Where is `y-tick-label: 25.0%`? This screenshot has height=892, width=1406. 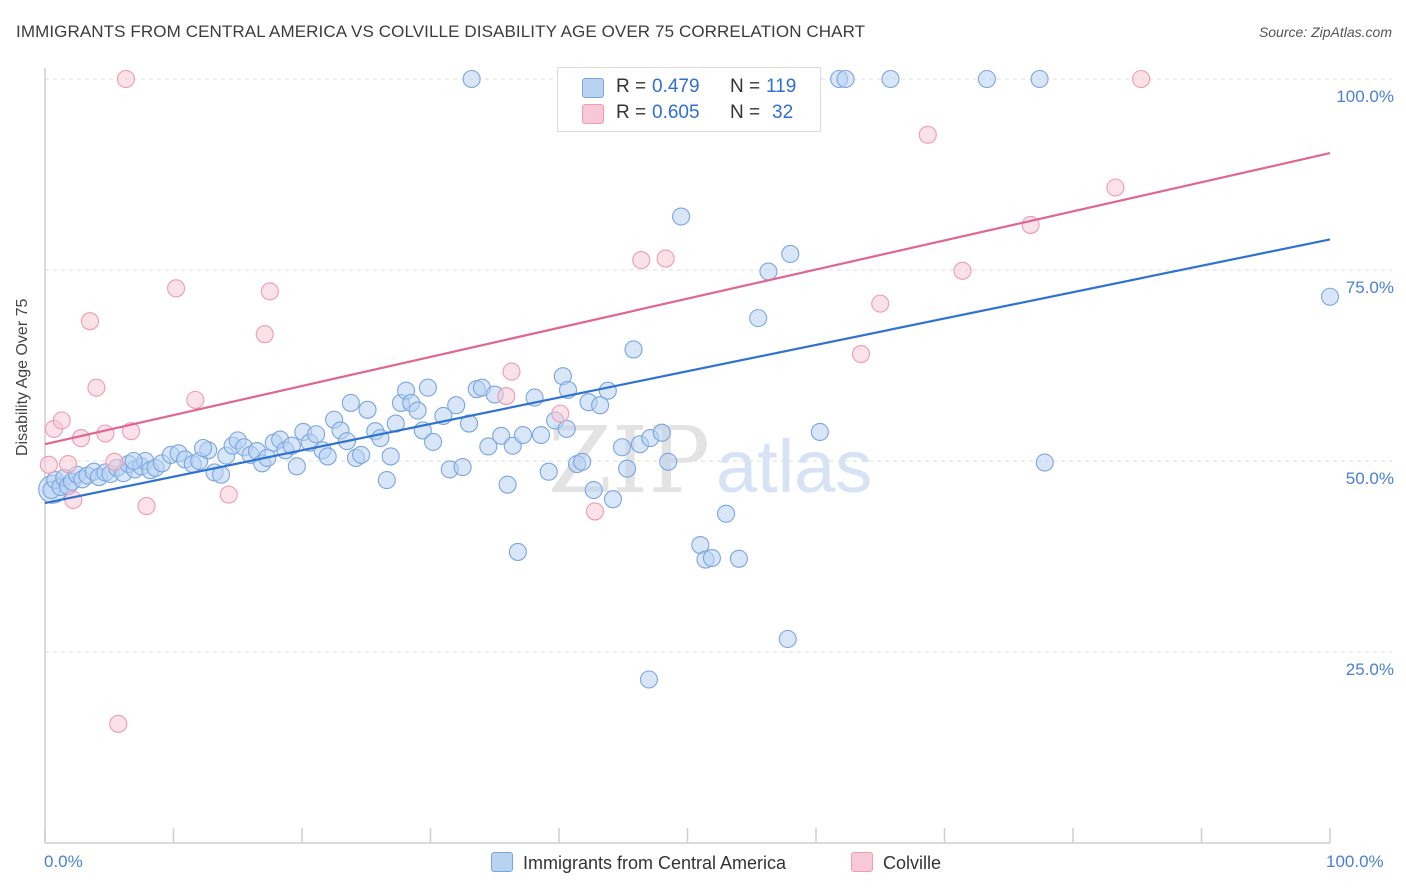
y-tick-label: 25.0% is located at coordinates (1369, 669).